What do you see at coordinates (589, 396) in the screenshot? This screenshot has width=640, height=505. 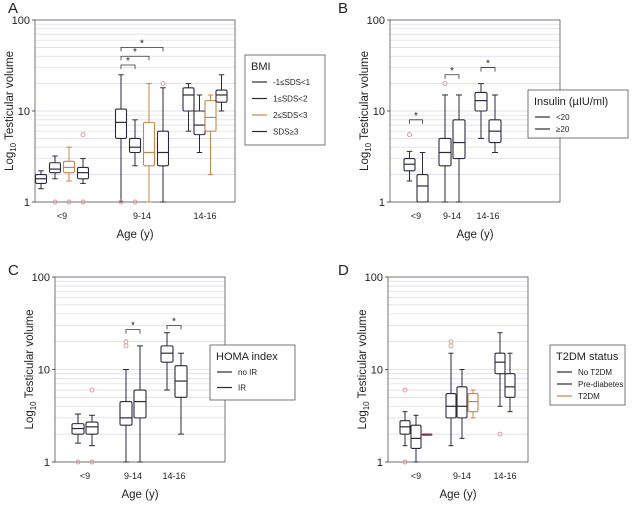 I see `legend-entry: T2DM` at bounding box center [589, 396].